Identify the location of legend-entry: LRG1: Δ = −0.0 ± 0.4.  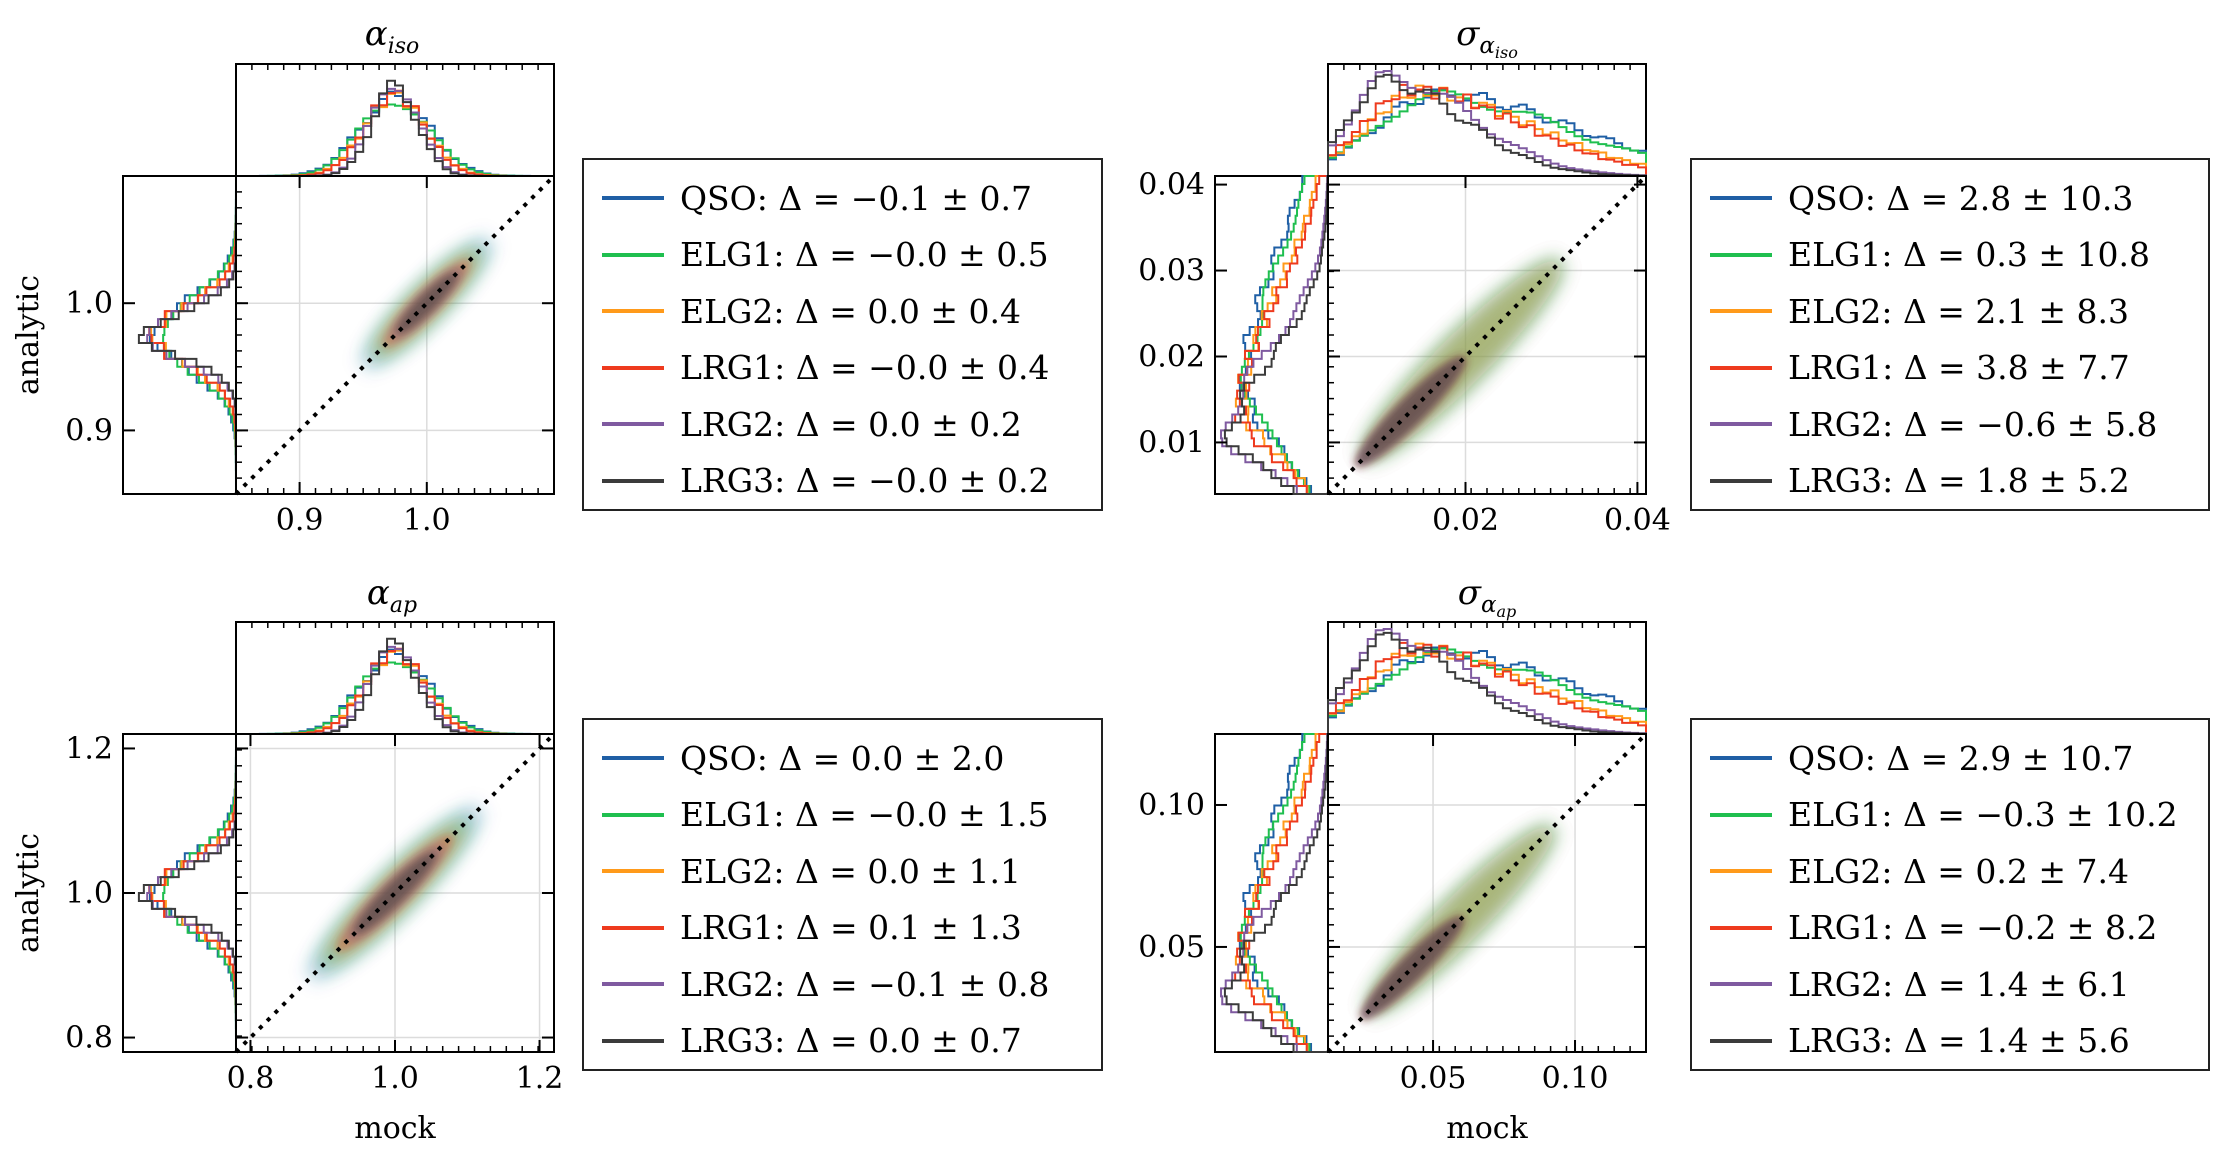
(842, 368).